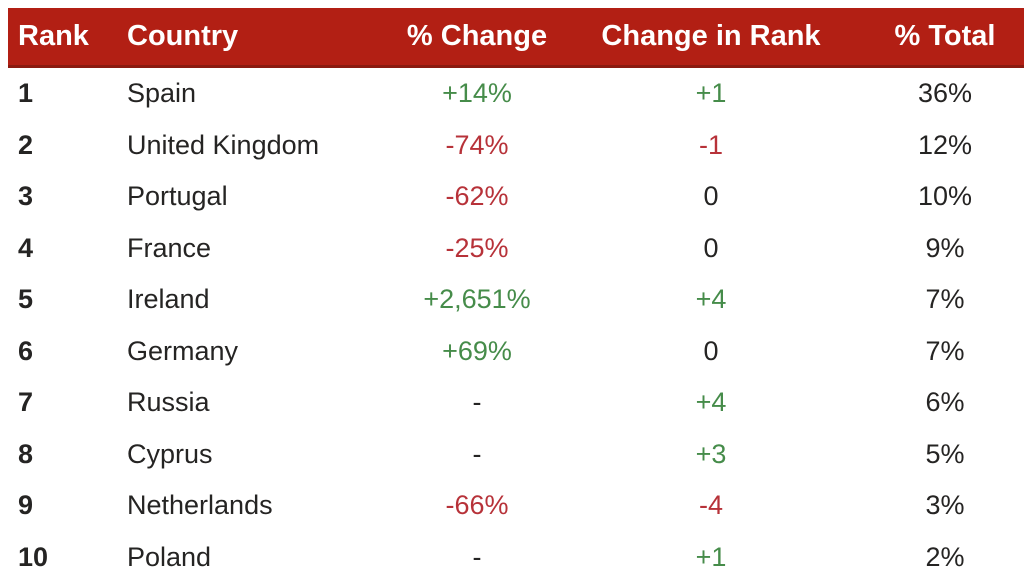 This screenshot has height=583, width=1024. What do you see at coordinates (477, 36) in the screenshot?
I see `column-header-pct-change: % Change` at bounding box center [477, 36].